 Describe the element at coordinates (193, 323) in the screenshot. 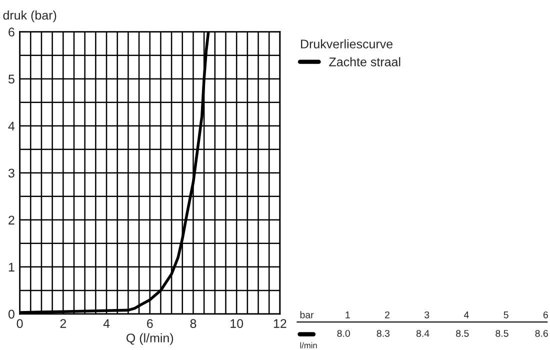

I see `x-tick-label: 8` at that location.